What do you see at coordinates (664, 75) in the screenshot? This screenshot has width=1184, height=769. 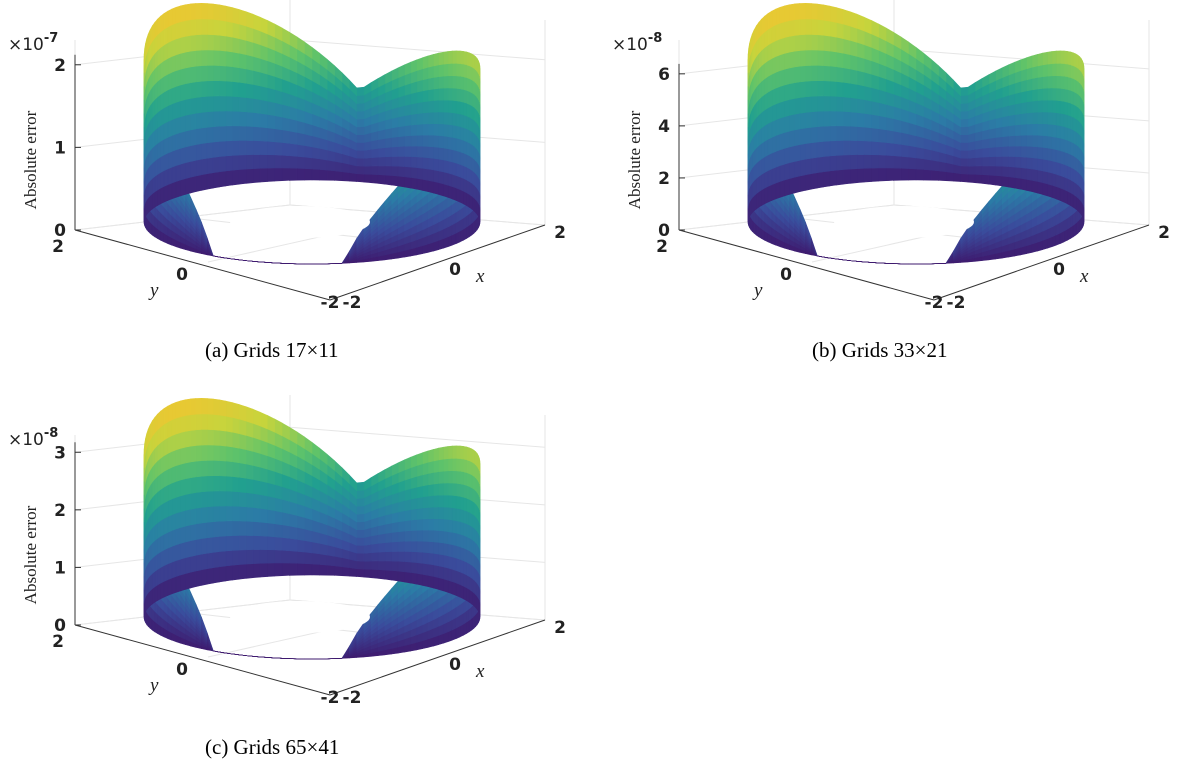 I see `z-tick-label: 6` at bounding box center [664, 75].